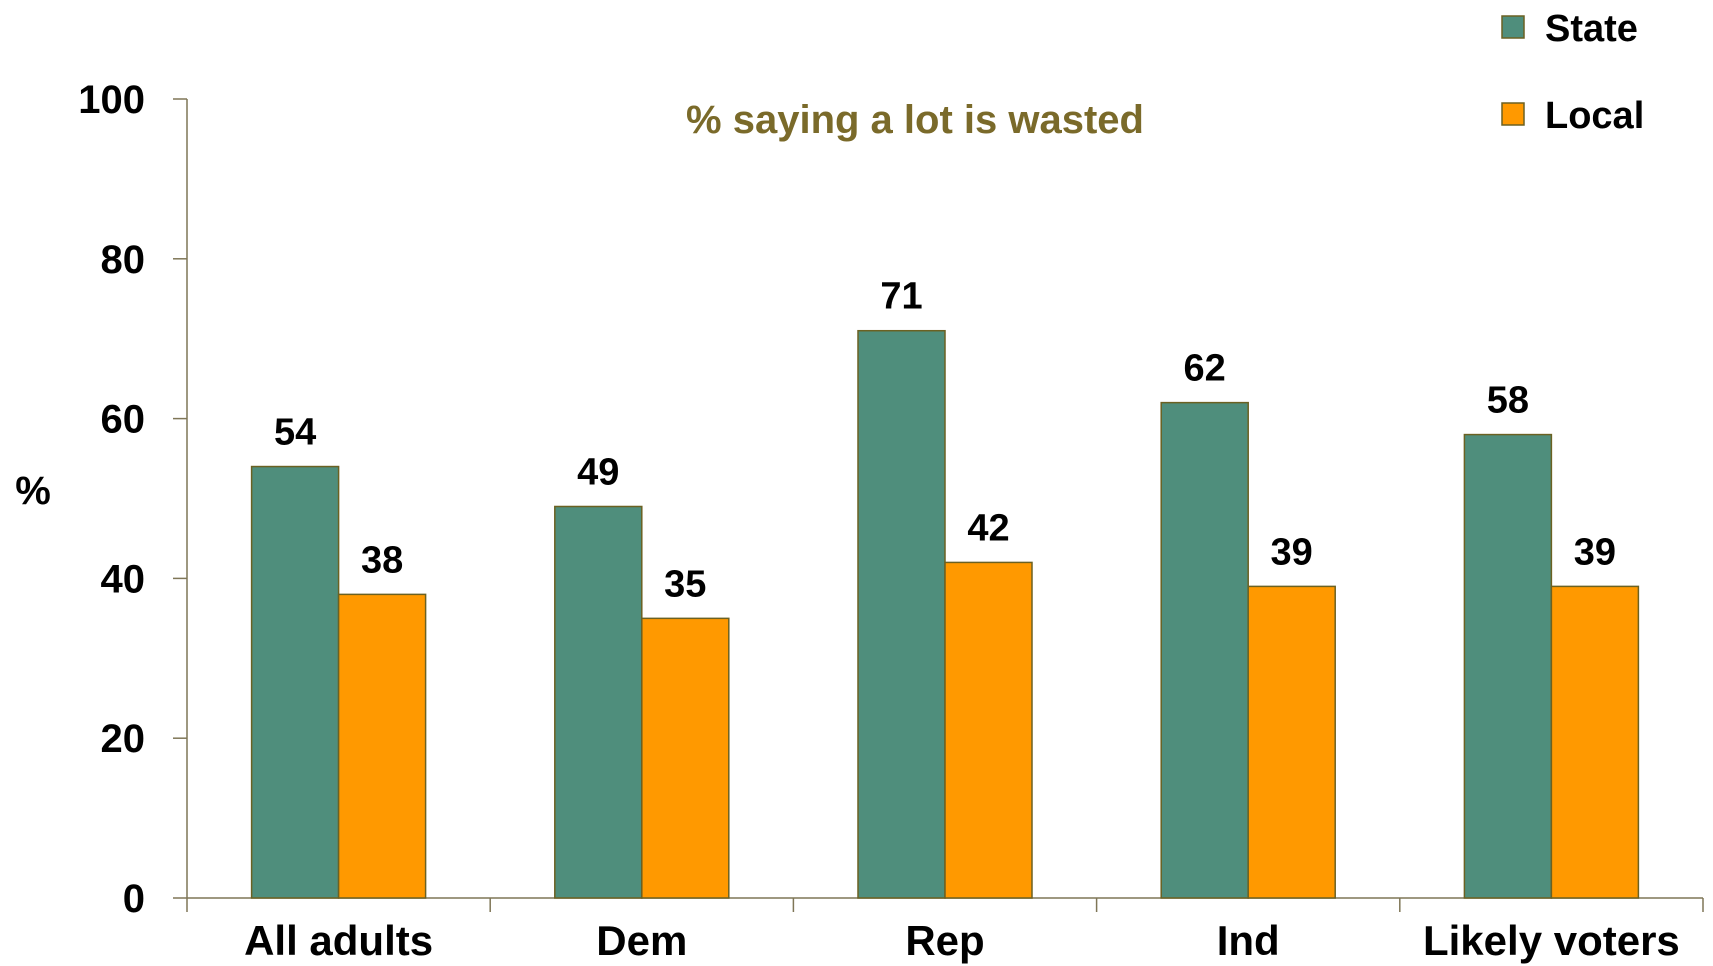  What do you see at coordinates (1572, 72) in the screenshot?
I see `legend: State Local` at bounding box center [1572, 72].